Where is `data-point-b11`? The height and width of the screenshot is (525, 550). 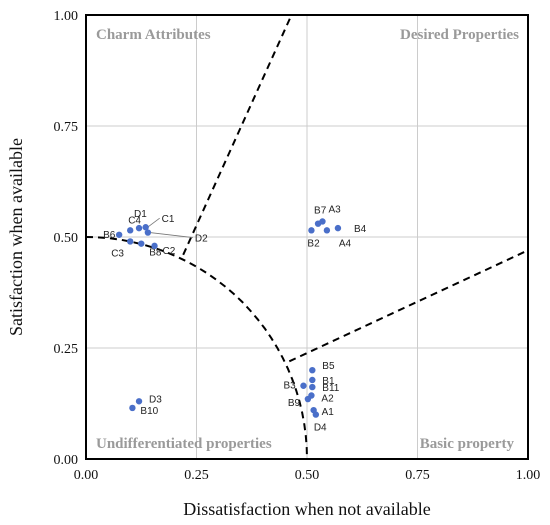 data-point-b11 is located at coordinates (312, 387).